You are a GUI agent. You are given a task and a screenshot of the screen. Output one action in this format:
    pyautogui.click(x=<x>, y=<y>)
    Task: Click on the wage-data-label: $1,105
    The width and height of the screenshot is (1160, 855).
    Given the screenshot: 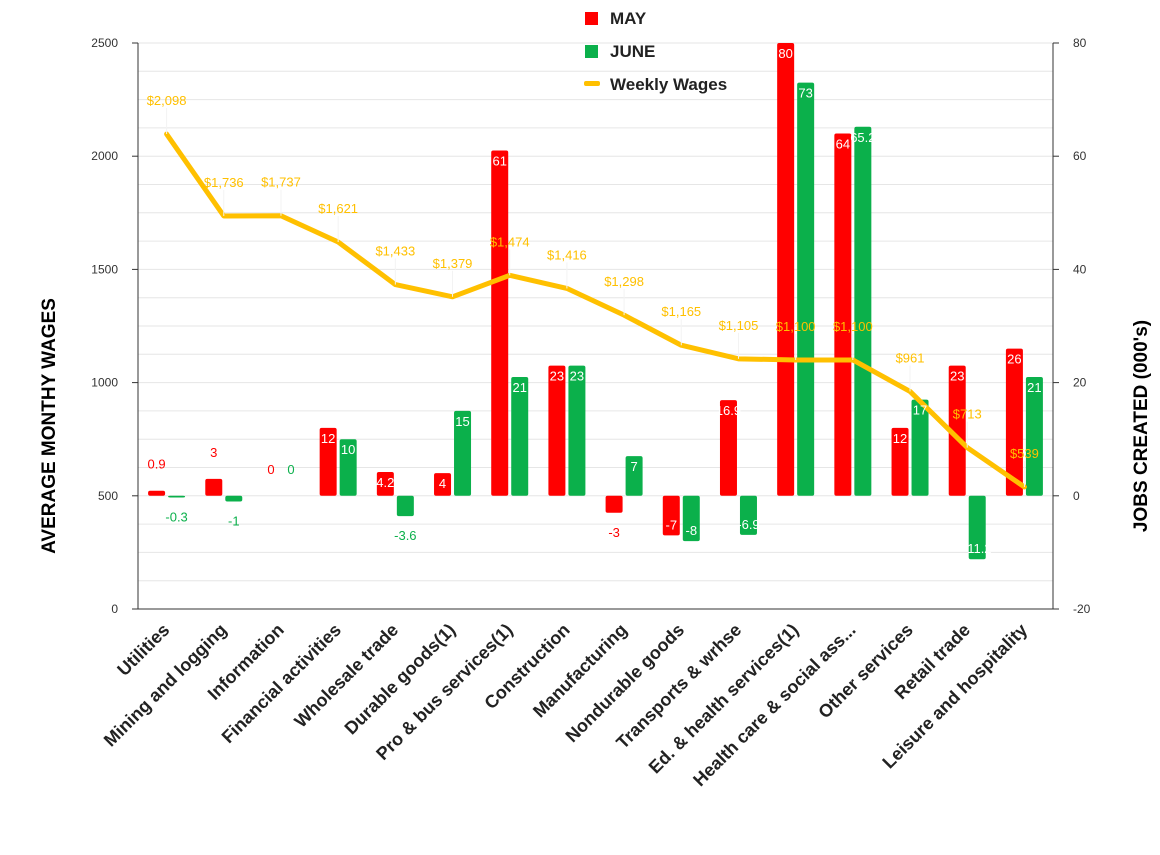 What is the action you would take?
    pyautogui.click(x=739, y=325)
    